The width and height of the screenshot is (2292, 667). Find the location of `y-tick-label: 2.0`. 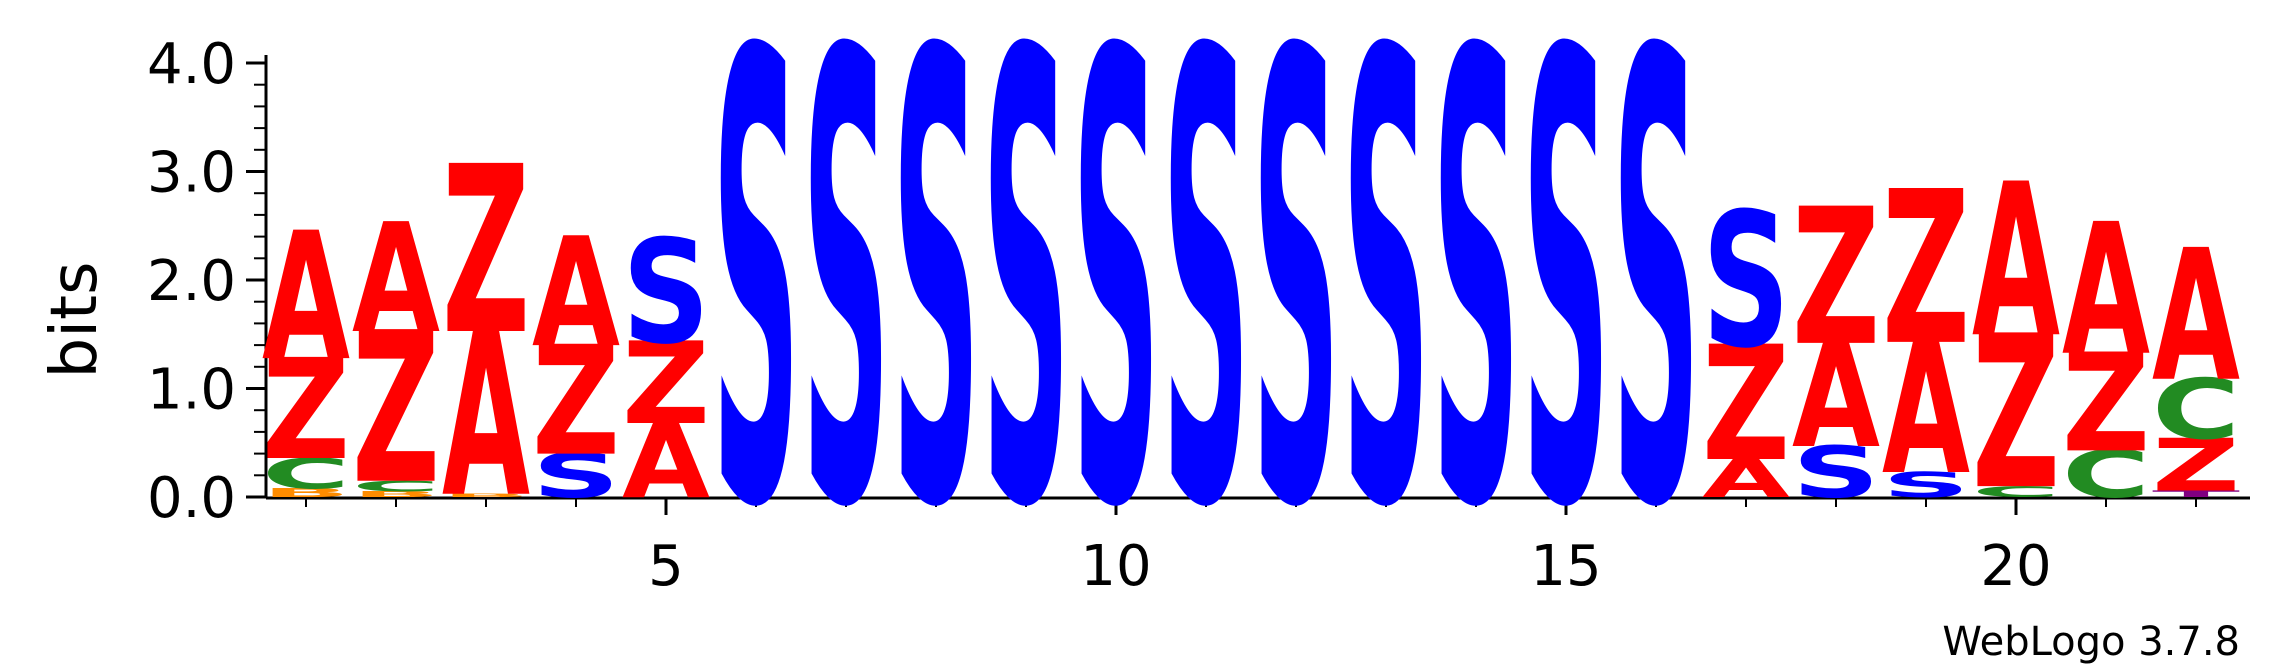

y-tick-label: 2.0 is located at coordinates (191, 281).